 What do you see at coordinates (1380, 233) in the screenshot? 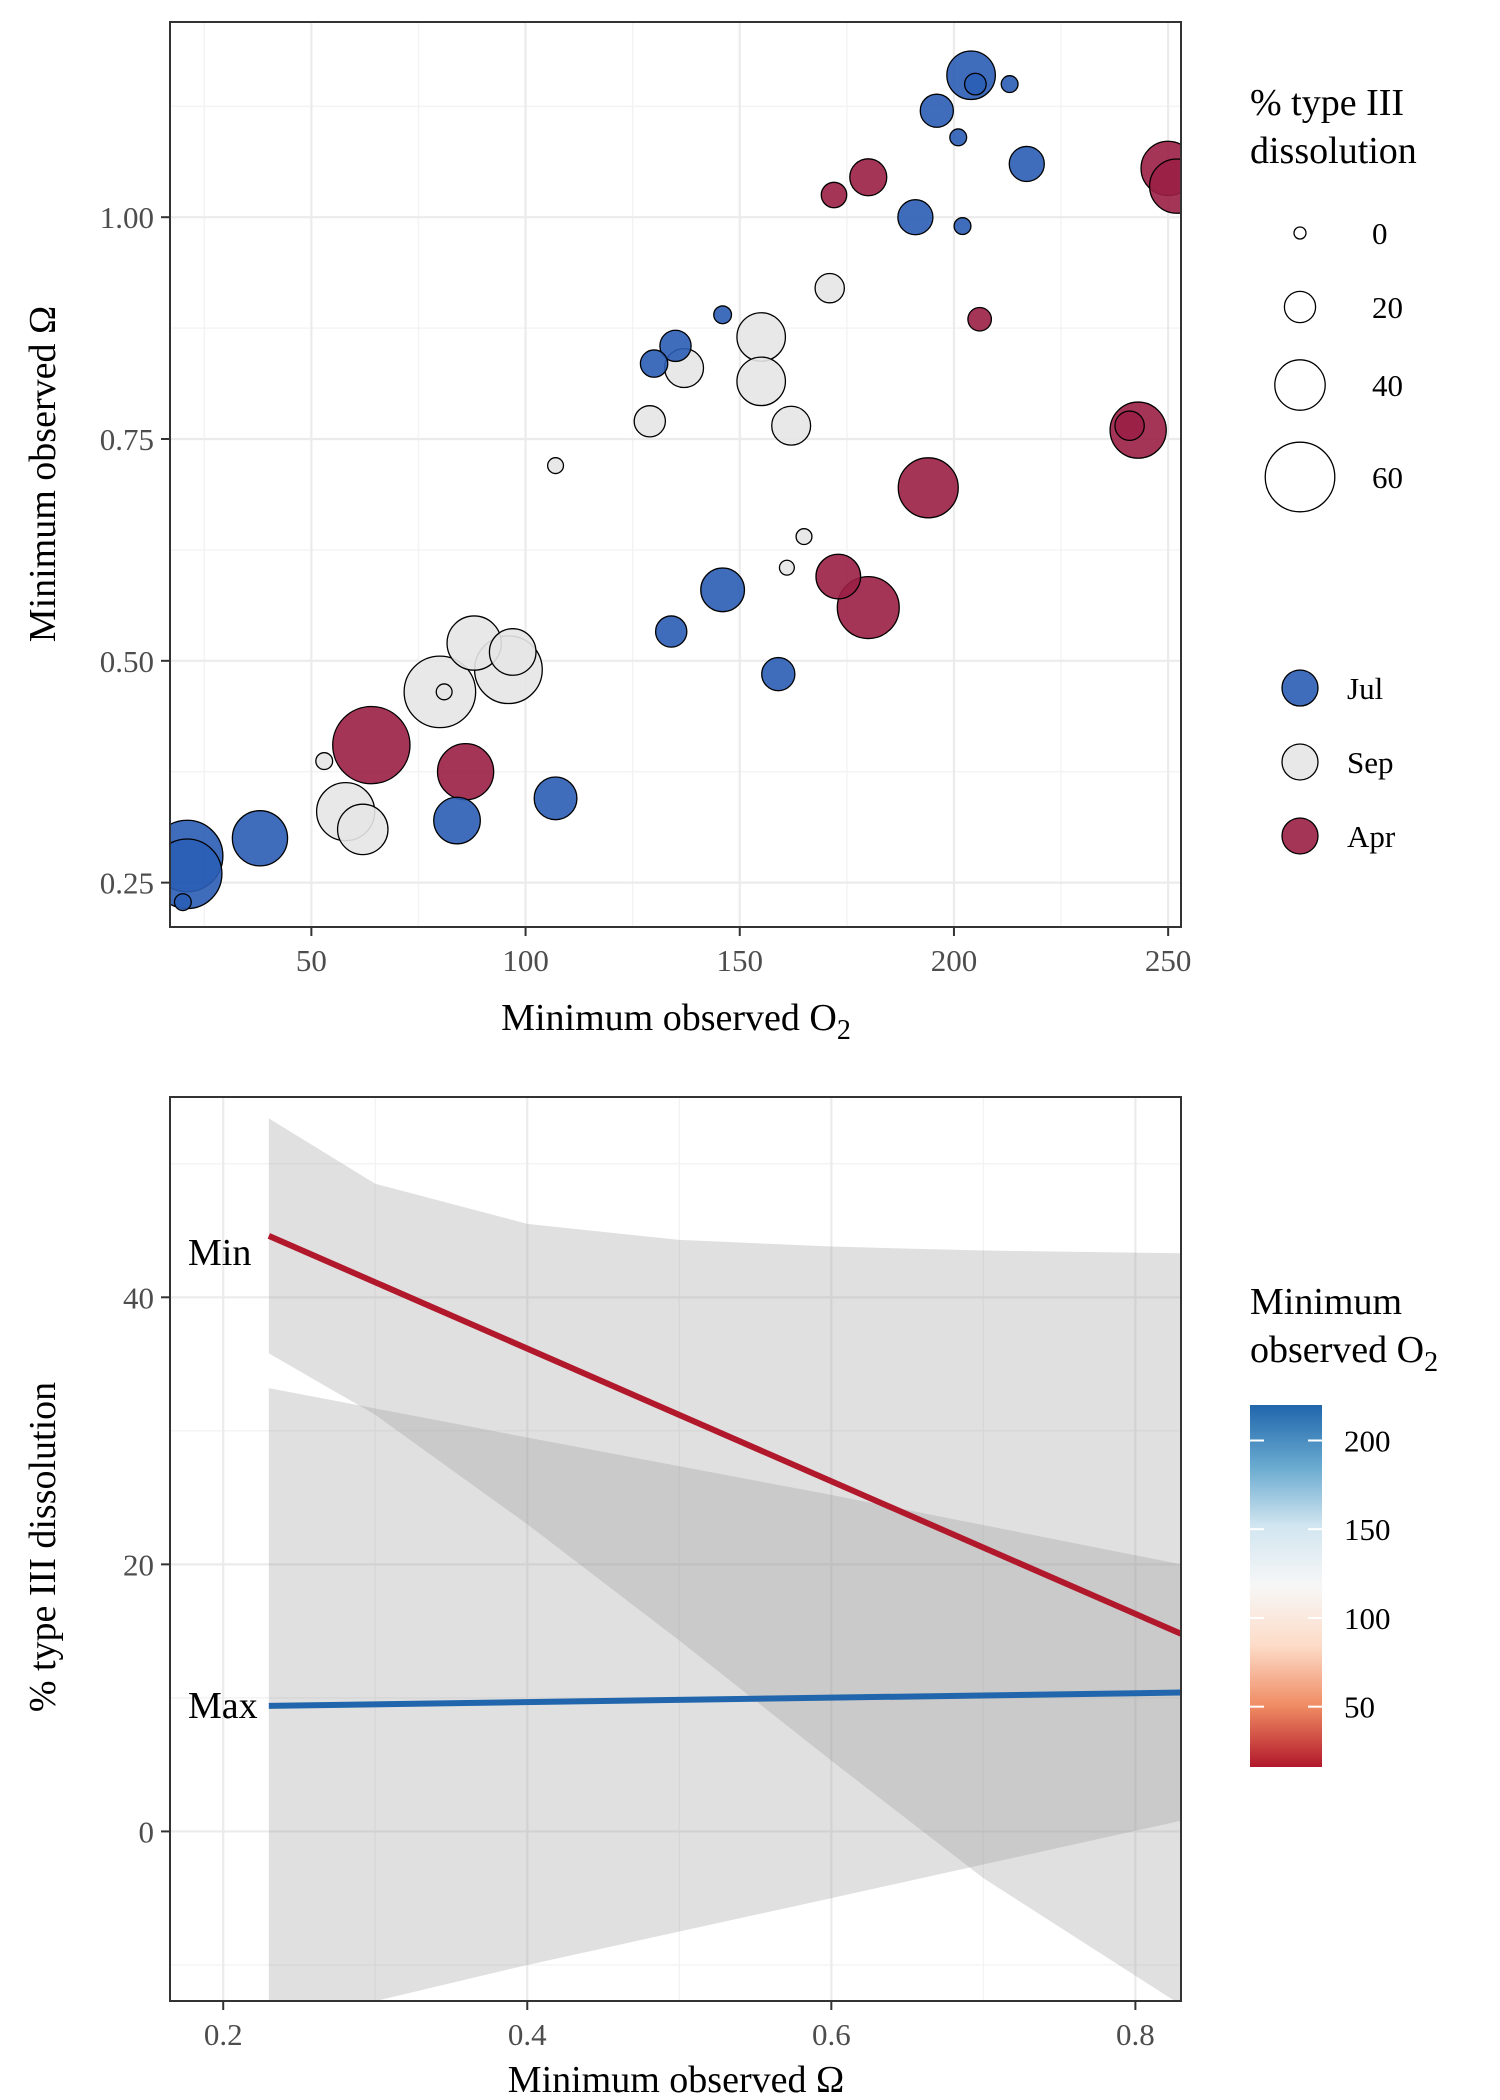
I see `size-legend-label: 0` at bounding box center [1380, 233].